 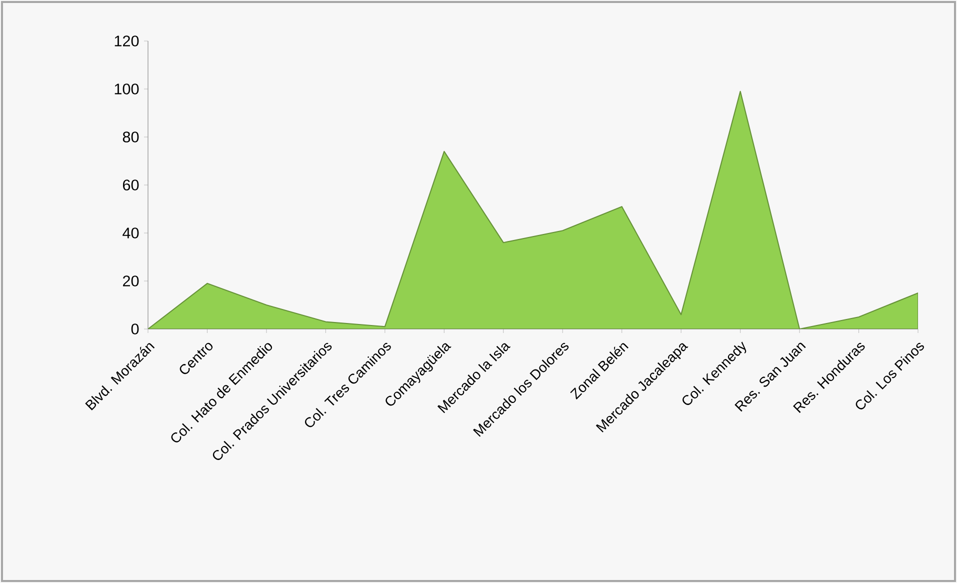 What do you see at coordinates (126, 41) in the screenshot?
I see `y-tick-label: 120` at bounding box center [126, 41].